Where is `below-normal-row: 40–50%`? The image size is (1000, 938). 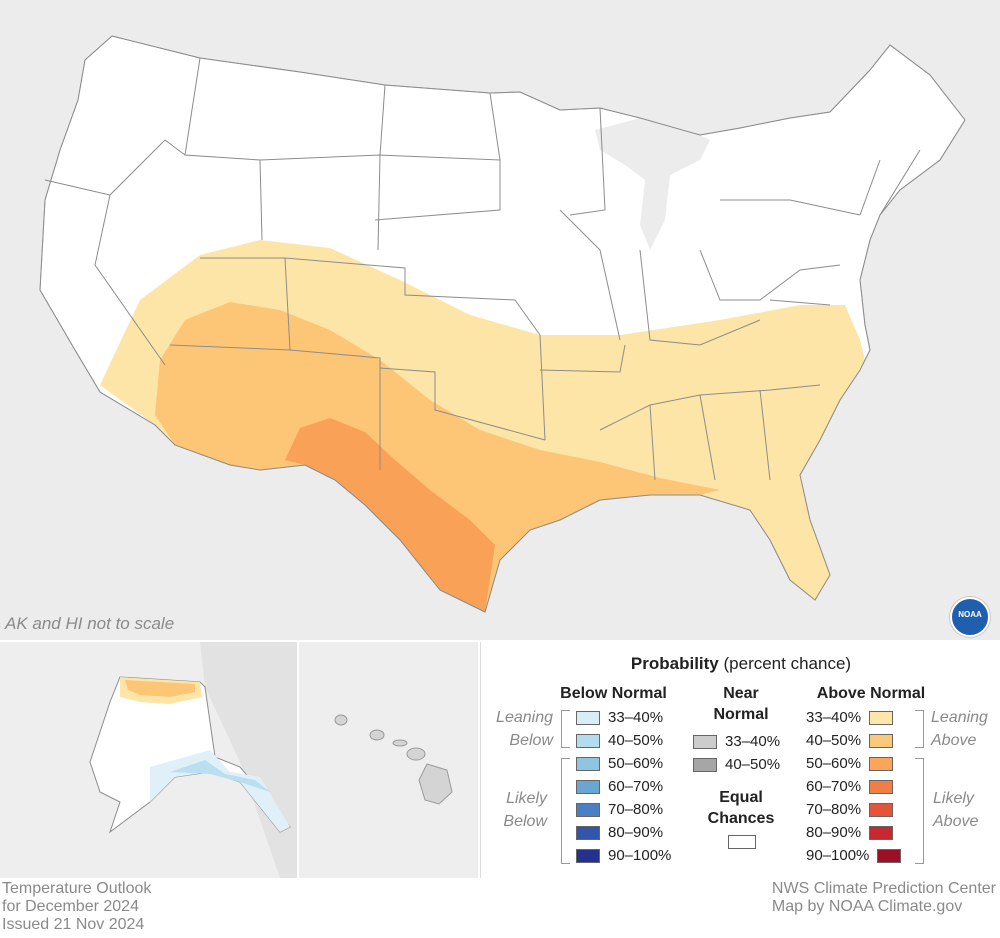
below-normal-row: 40–50% is located at coordinates (619, 740).